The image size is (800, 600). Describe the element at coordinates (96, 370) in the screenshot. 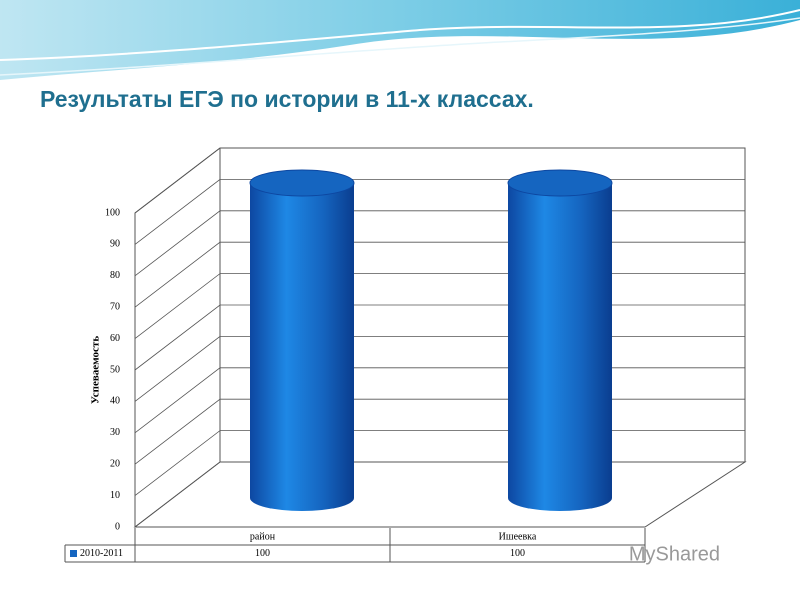

I see `y-axis-label: Успеваемость` at that location.